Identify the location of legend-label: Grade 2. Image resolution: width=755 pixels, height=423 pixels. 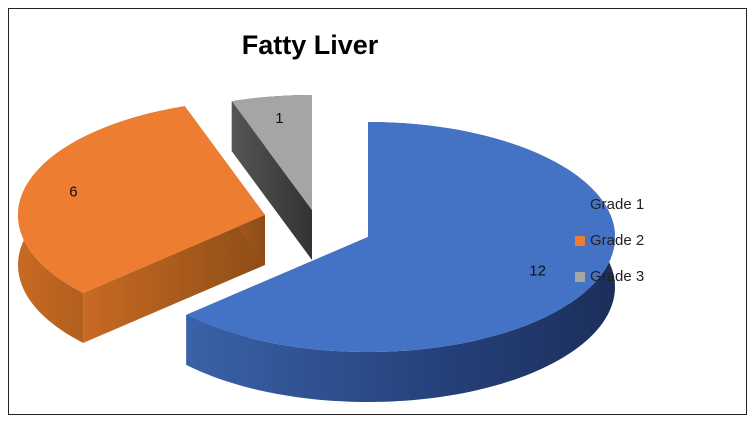
(617, 240).